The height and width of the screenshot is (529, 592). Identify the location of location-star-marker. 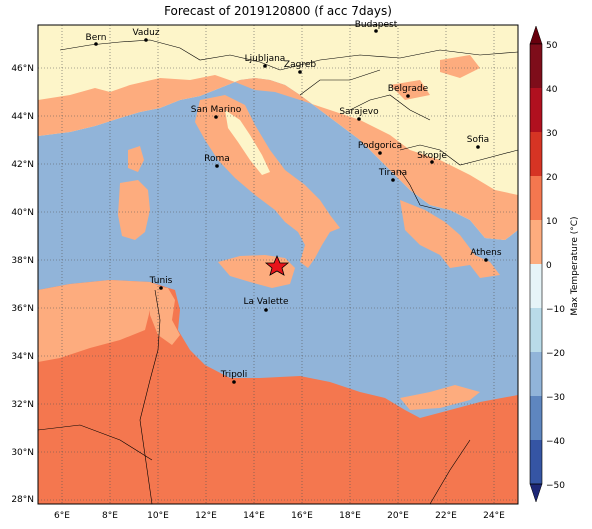
(277, 265).